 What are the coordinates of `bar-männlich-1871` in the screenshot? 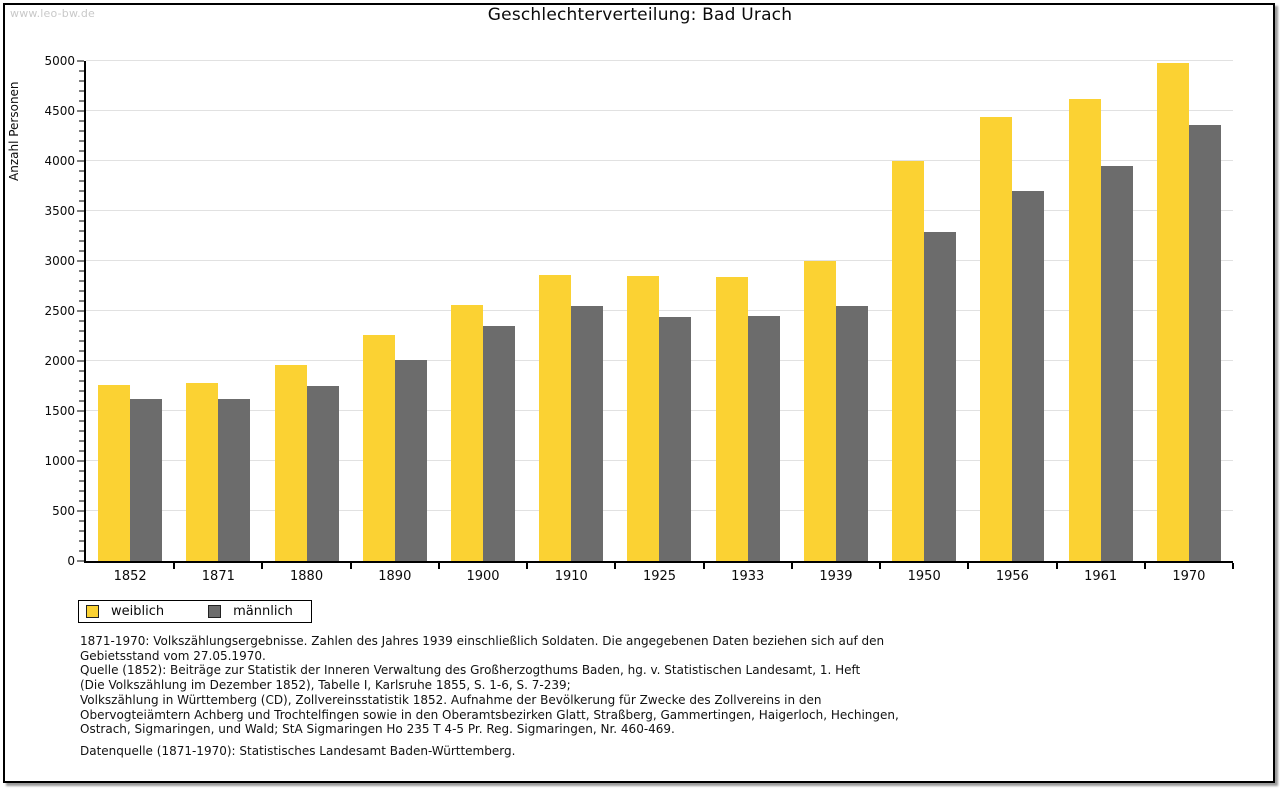 It's located at (234, 480).